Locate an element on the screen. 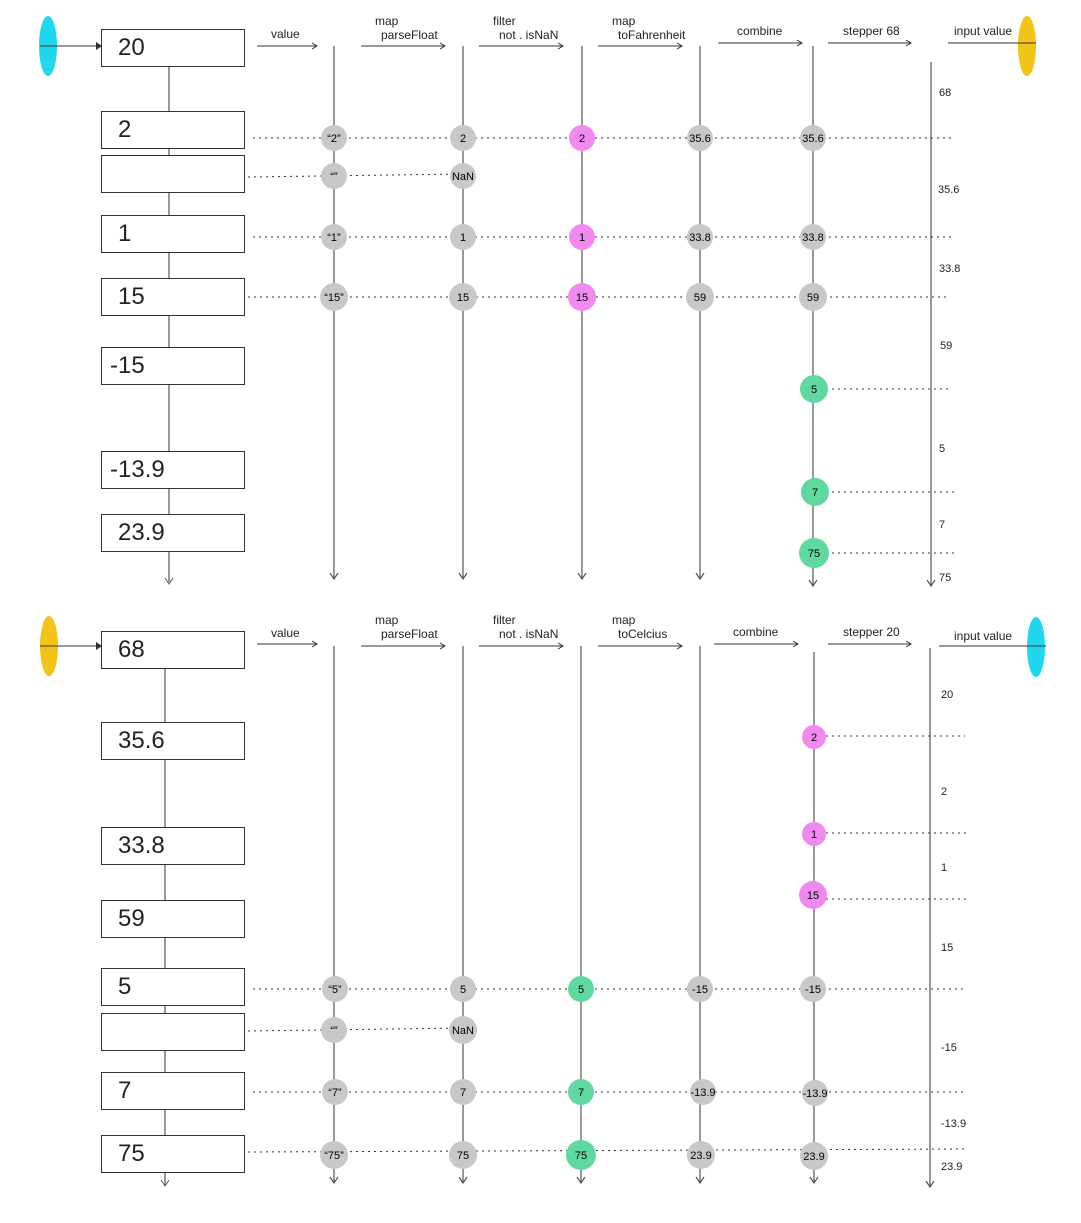 The image size is (1081, 1223). svg-text: “2” is located at coordinates (334, 139).